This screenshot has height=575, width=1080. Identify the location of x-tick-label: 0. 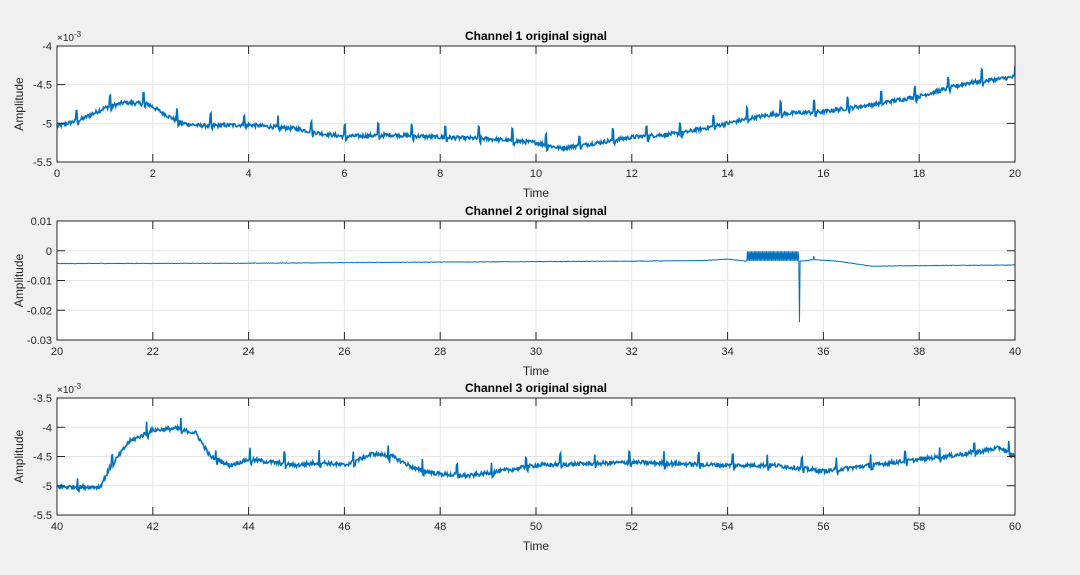
(57, 174).